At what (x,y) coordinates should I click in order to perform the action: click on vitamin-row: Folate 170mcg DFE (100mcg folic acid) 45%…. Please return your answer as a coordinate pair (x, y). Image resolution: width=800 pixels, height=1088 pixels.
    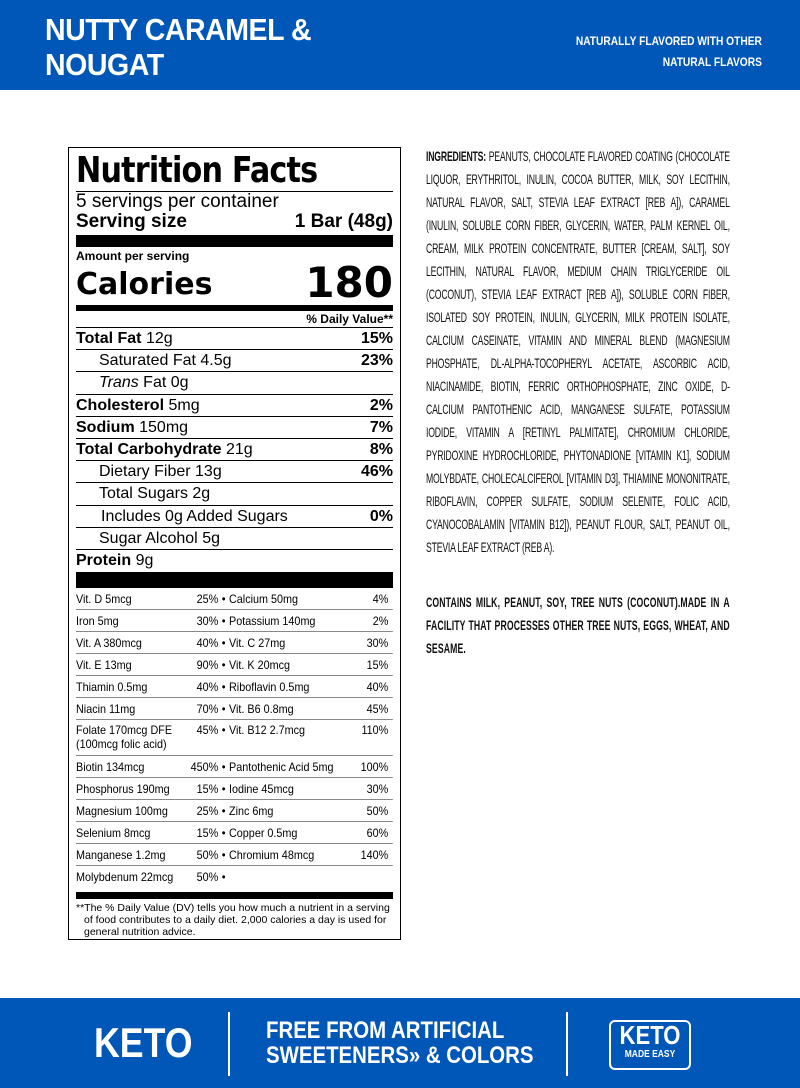
    Looking at the image, I should click on (234, 738).